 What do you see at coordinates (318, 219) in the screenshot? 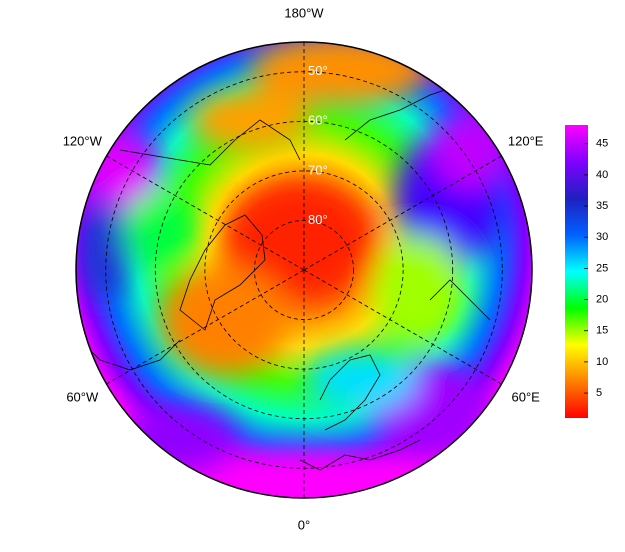
I see `latitude-label: 80°` at bounding box center [318, 219].